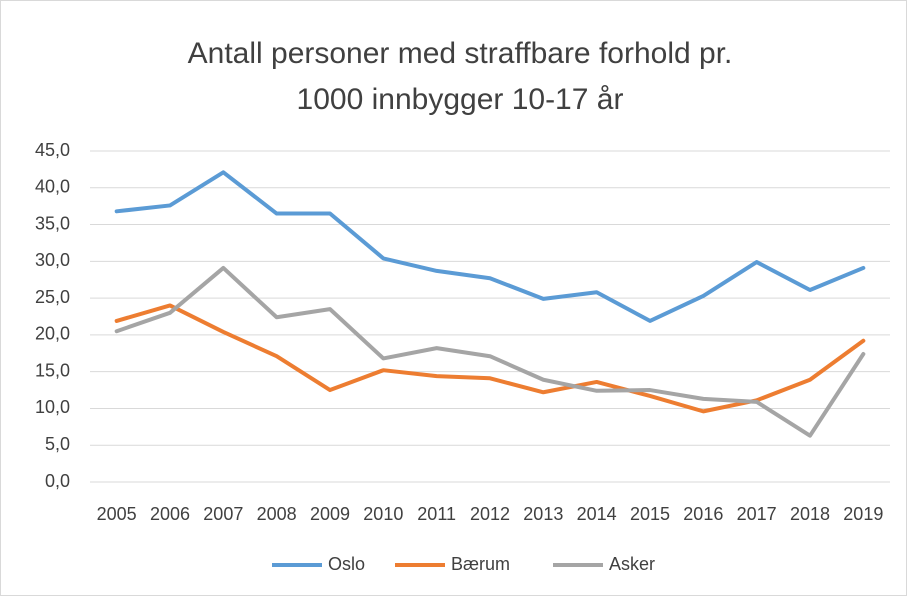  What do you see at coordinates (632, 564) in the screenshot?
I see `legend-label: Asker` at bounding box center [632, 564].